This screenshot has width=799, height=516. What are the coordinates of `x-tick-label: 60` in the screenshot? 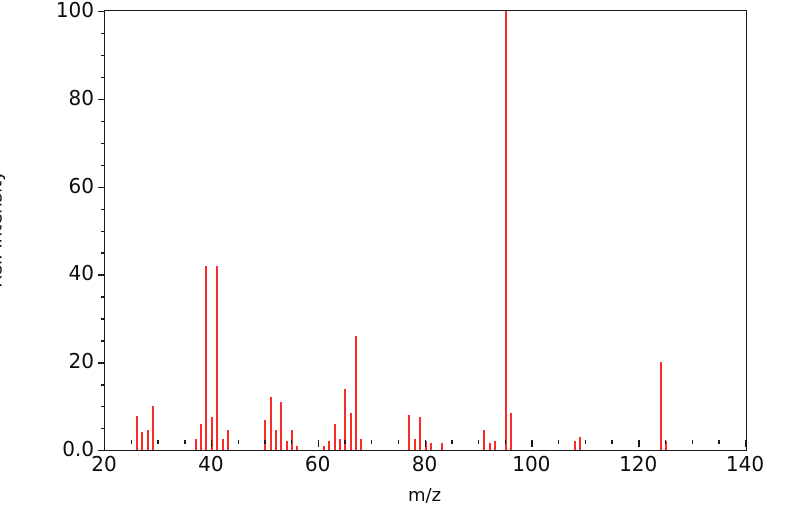 It's located at (317, 464).